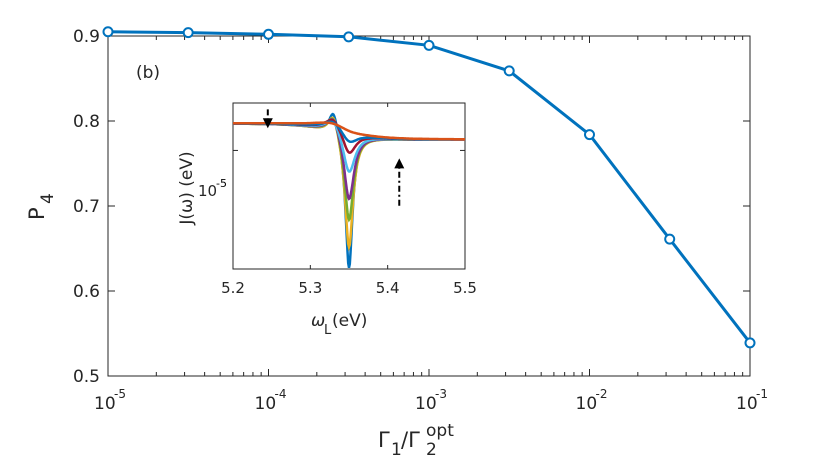 The image size is (830, 473). What do you see at coordinates (86, 292) in the screenshot?
I see `main-y-tick-label: 0.6` at bounding box center [86, 292].